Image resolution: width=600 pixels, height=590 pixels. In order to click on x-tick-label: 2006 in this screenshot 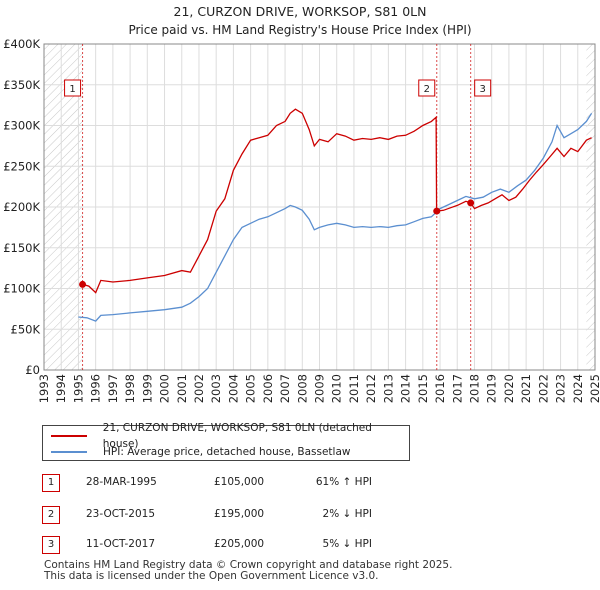, I will do `click(268, 388)`.